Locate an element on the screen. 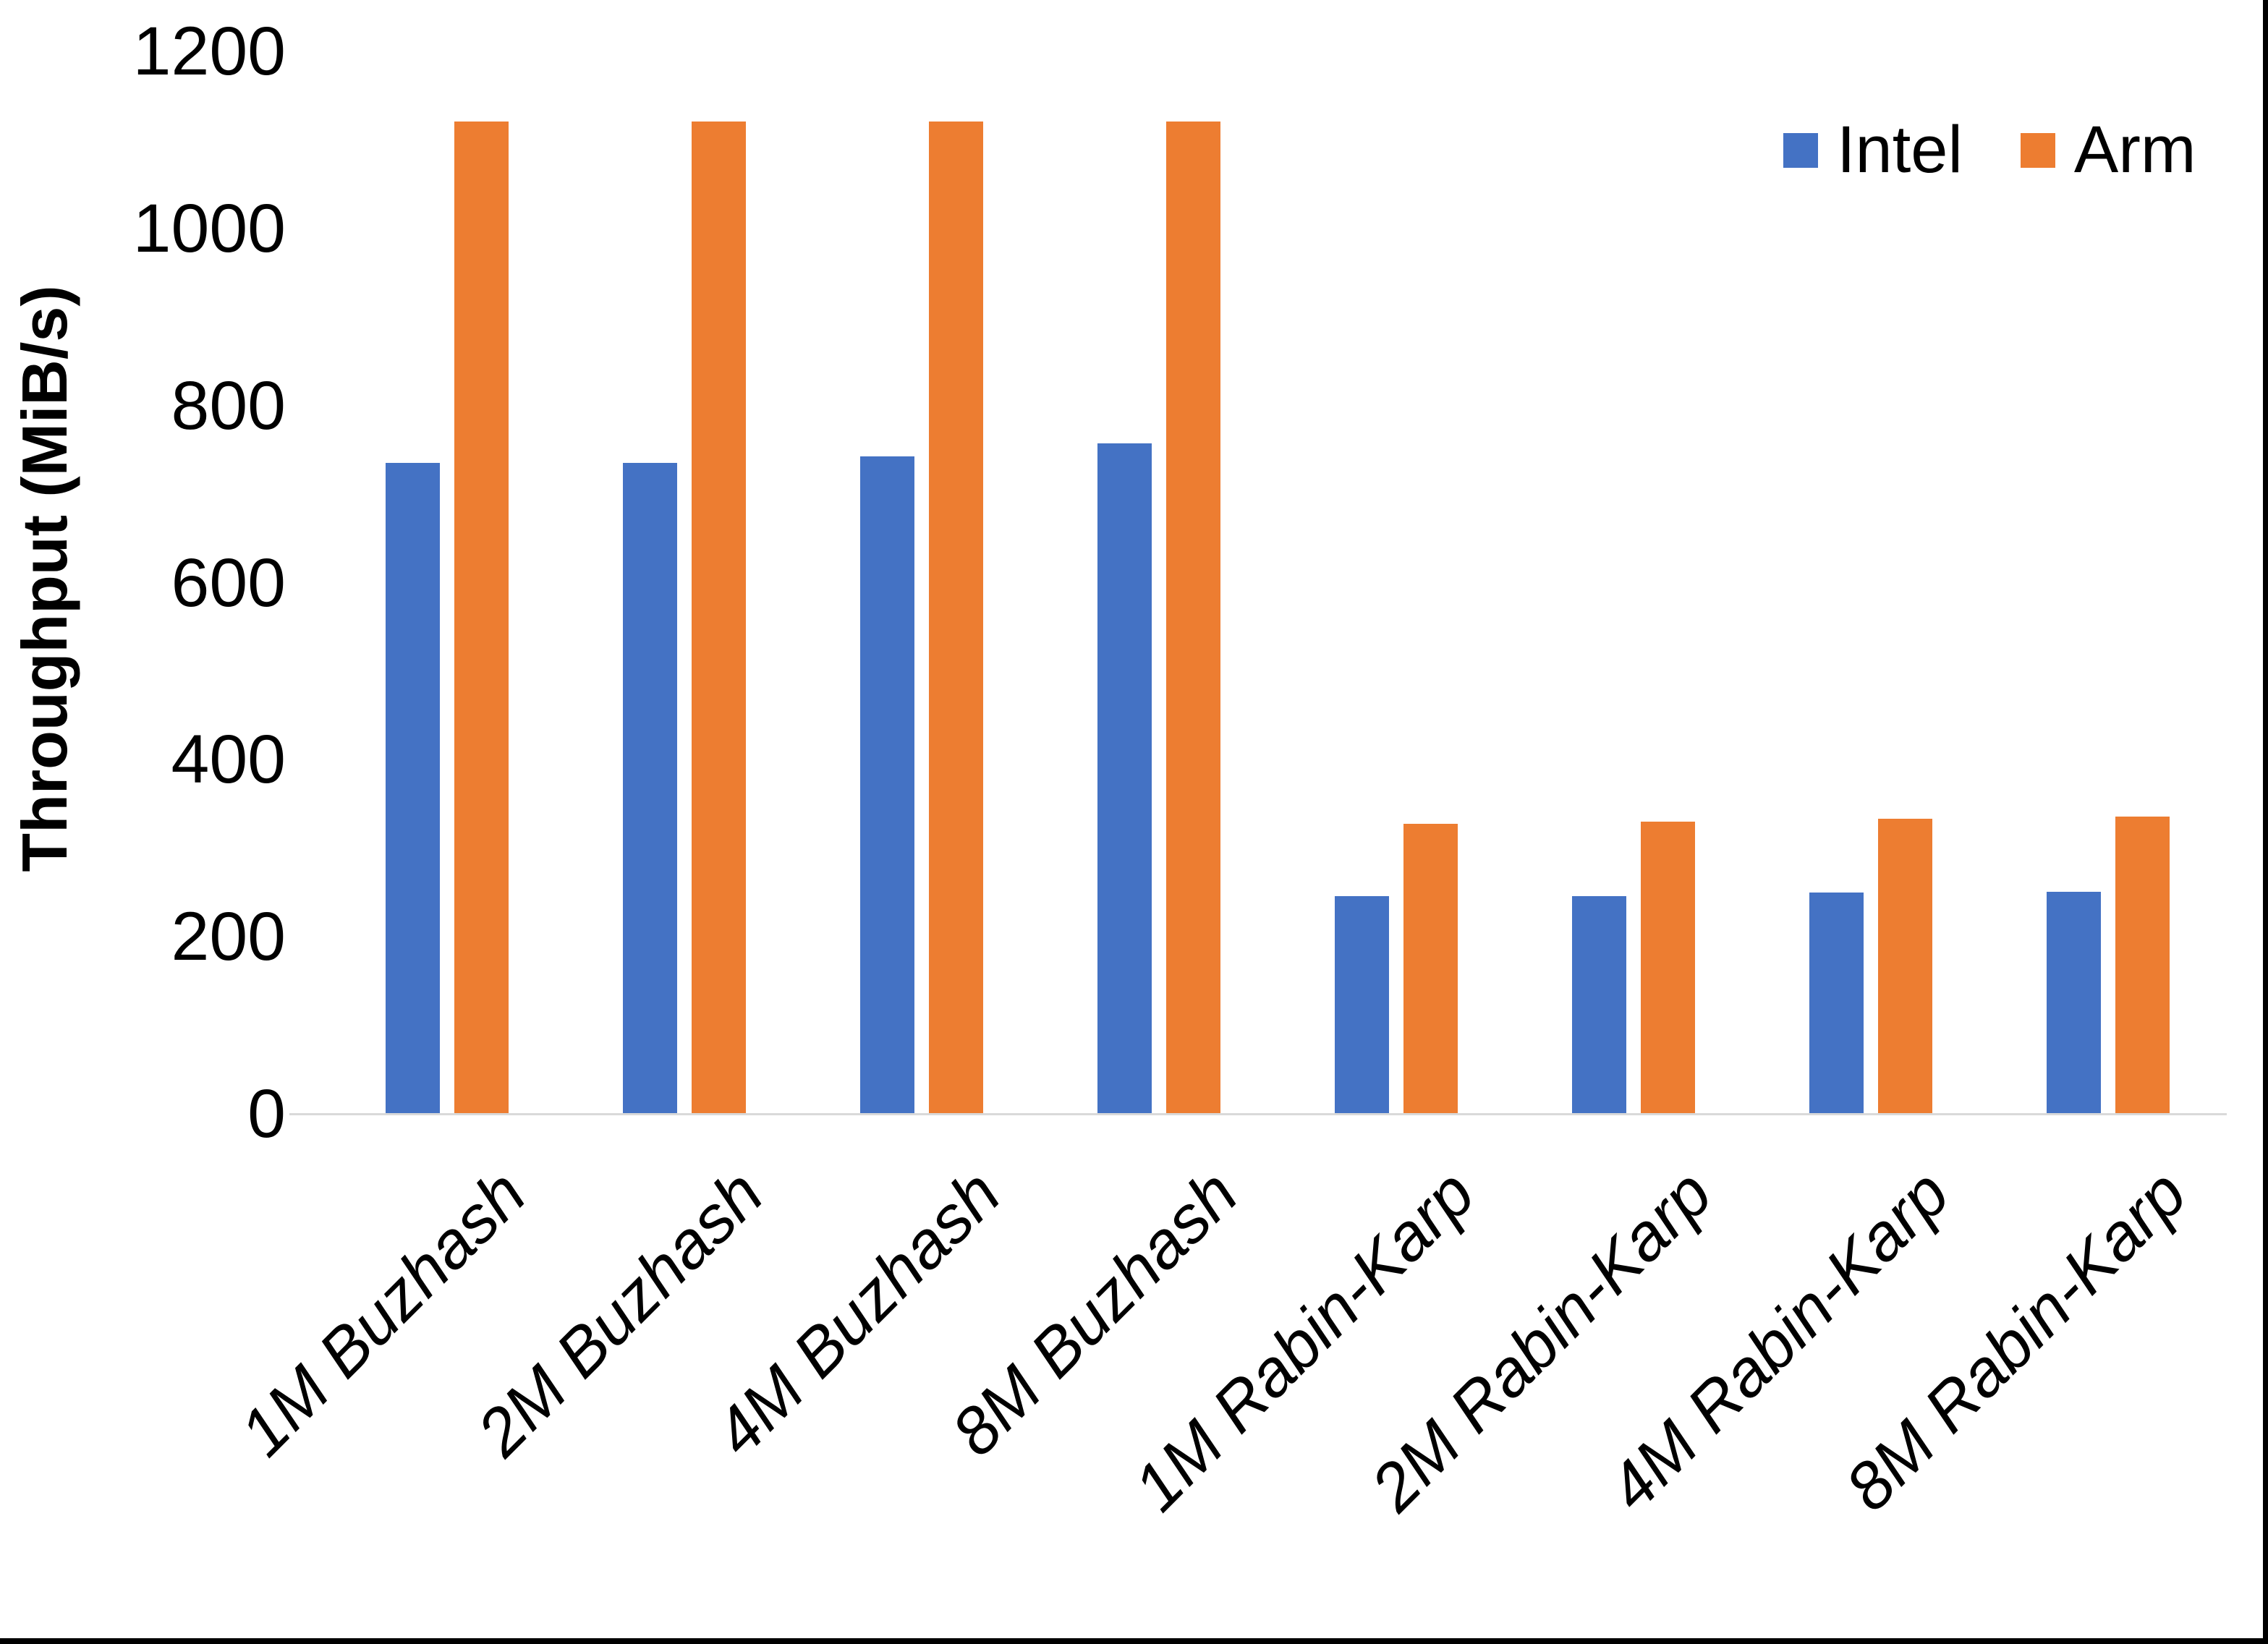 Image resolution: width=2268 pixels, height=1644 pixels. y-tick-label: 400 is located at coordinates (228, 759).